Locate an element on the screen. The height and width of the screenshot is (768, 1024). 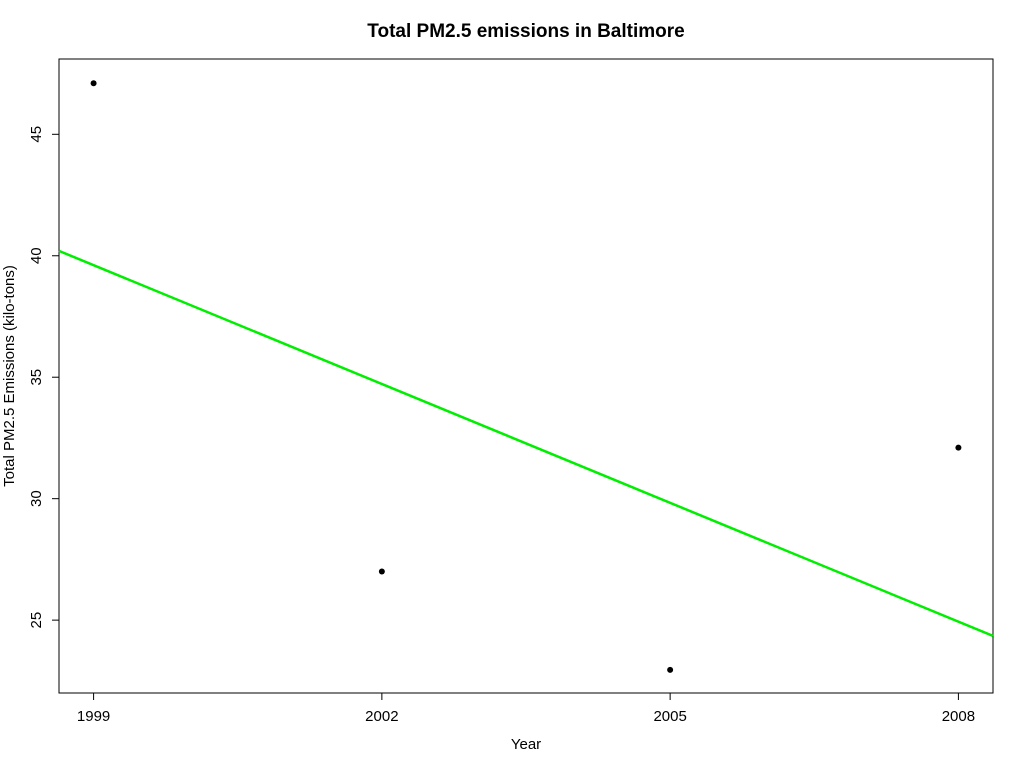
x-tick-label-2002: 2002 is located at coordinates (381, 716).